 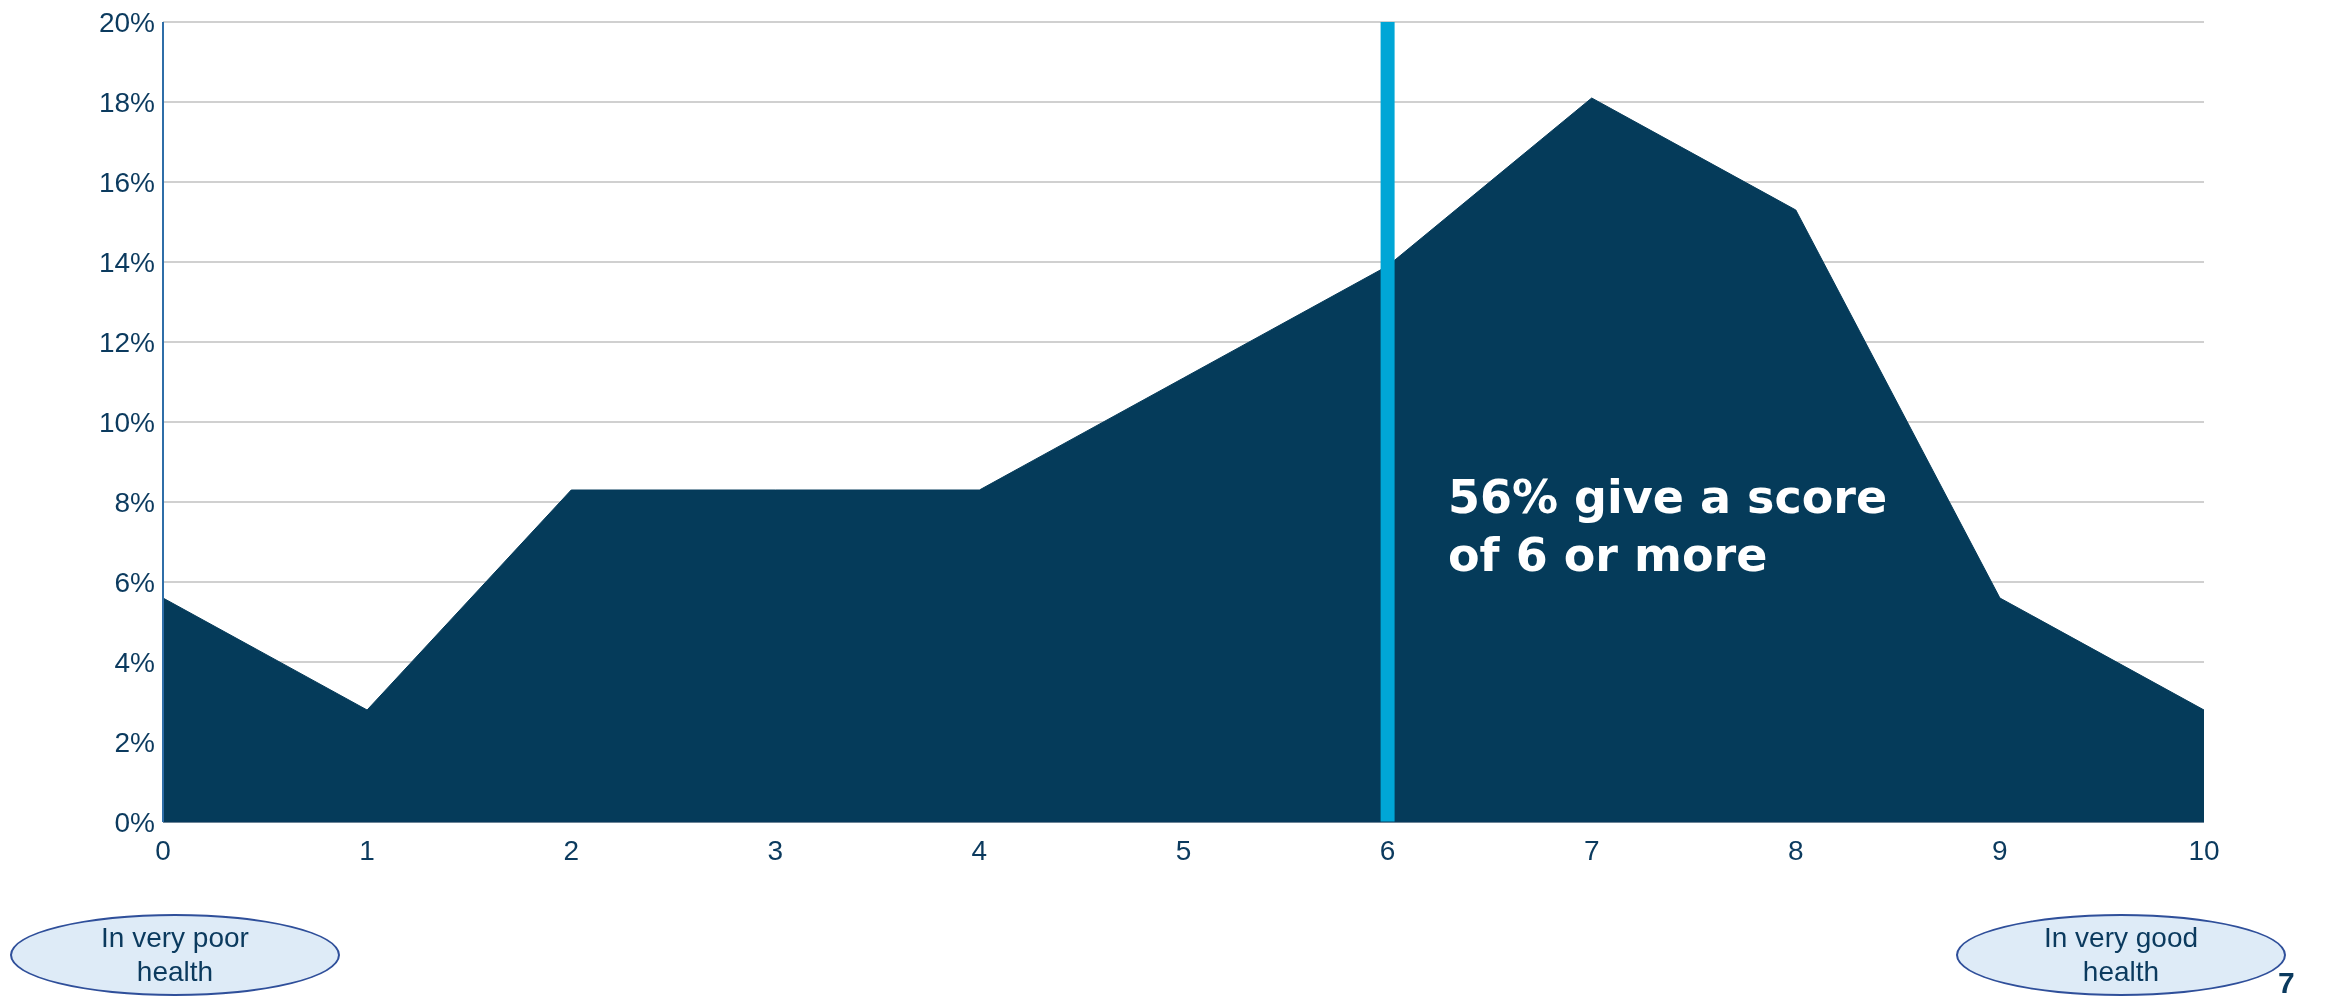 What do you see at coordinates (134, 822) in the screenshot?
I see `y-tick-label: 0%` at bounding box center [134, 822].